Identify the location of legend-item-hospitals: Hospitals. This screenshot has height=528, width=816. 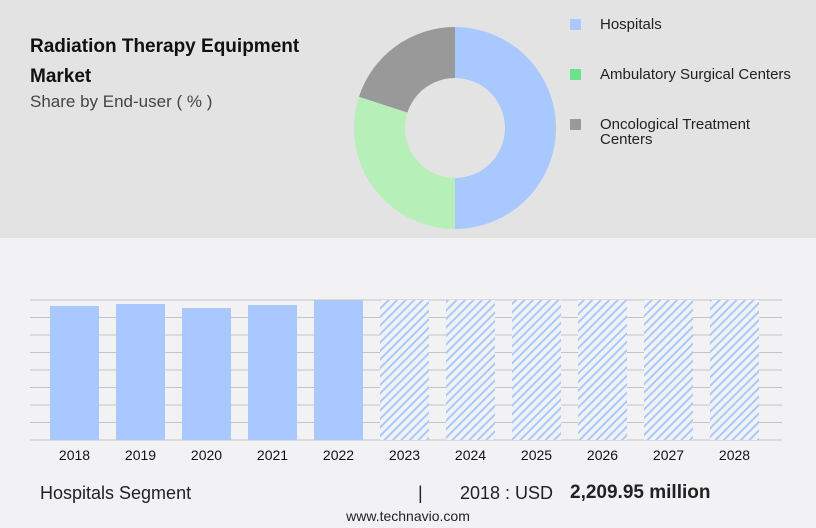
(690, 33).